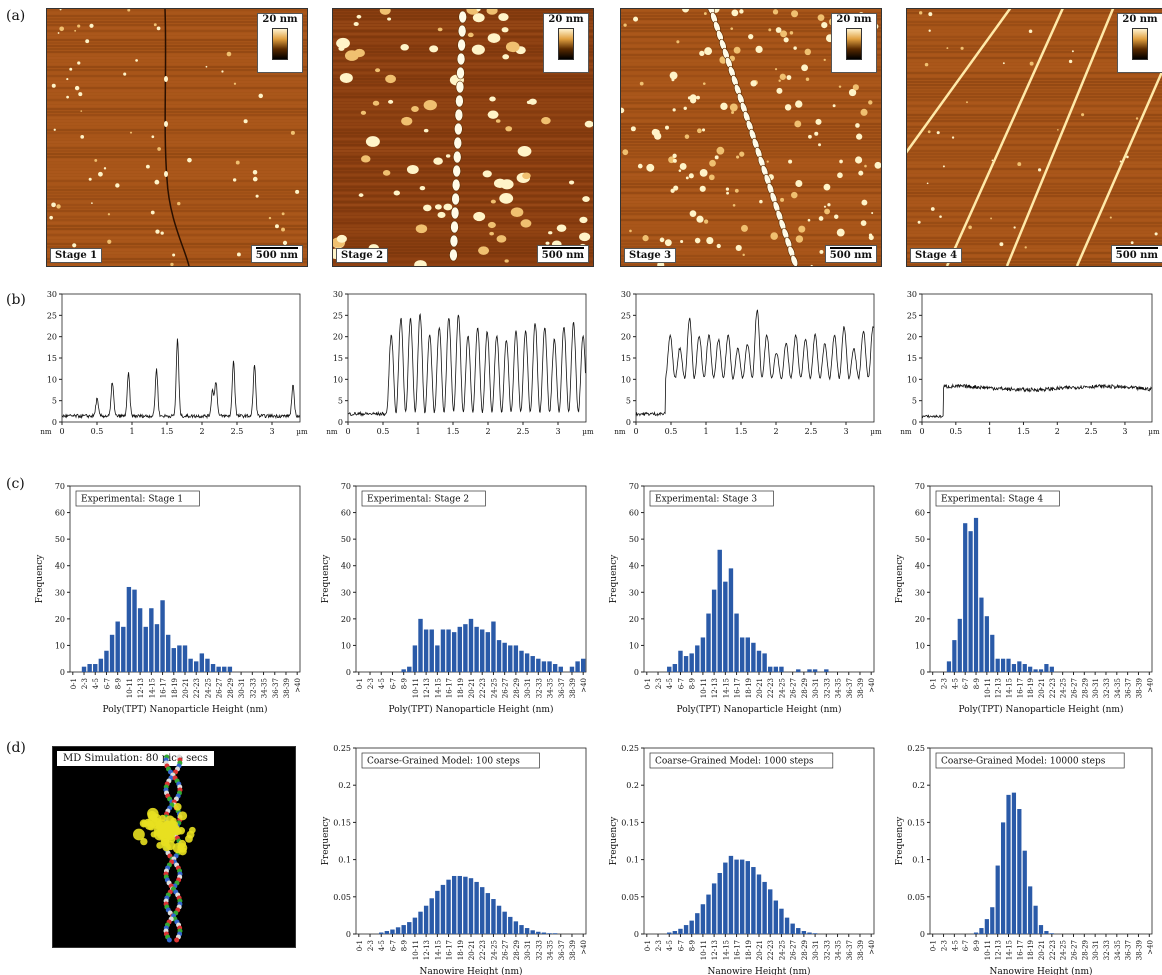  What do you see at coordinates (1030, 760) in the screenshot?
I see `chart-title-box` at bounding box center [1030, 760].